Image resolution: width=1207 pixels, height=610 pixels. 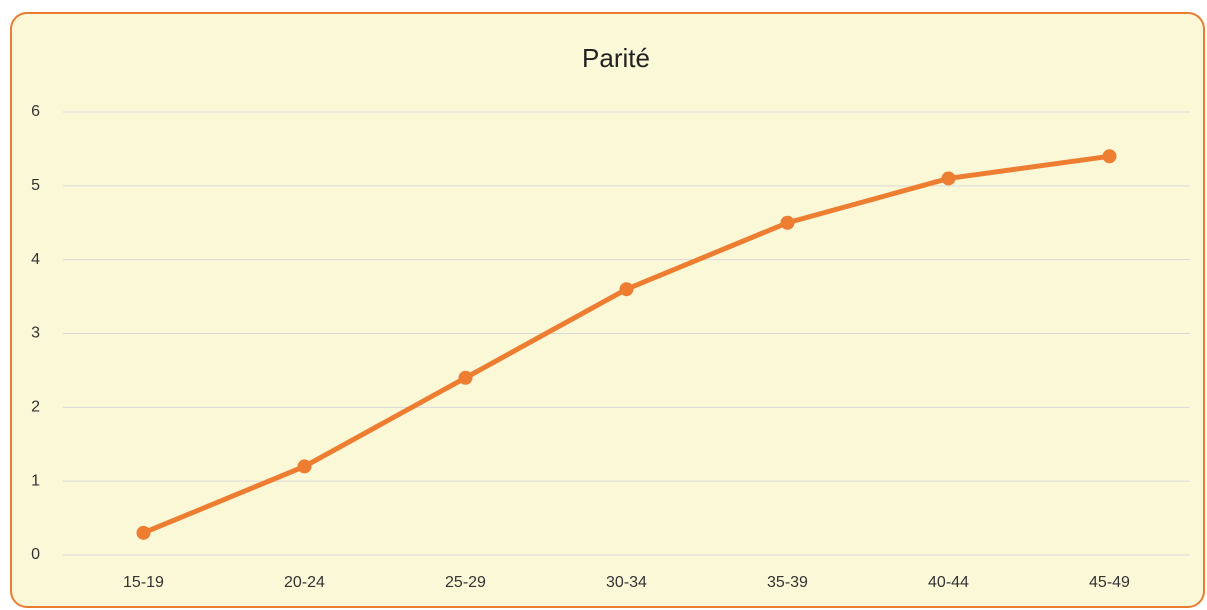 I want to click on x-tick-label: 40-44, so click(x=948, y=582).